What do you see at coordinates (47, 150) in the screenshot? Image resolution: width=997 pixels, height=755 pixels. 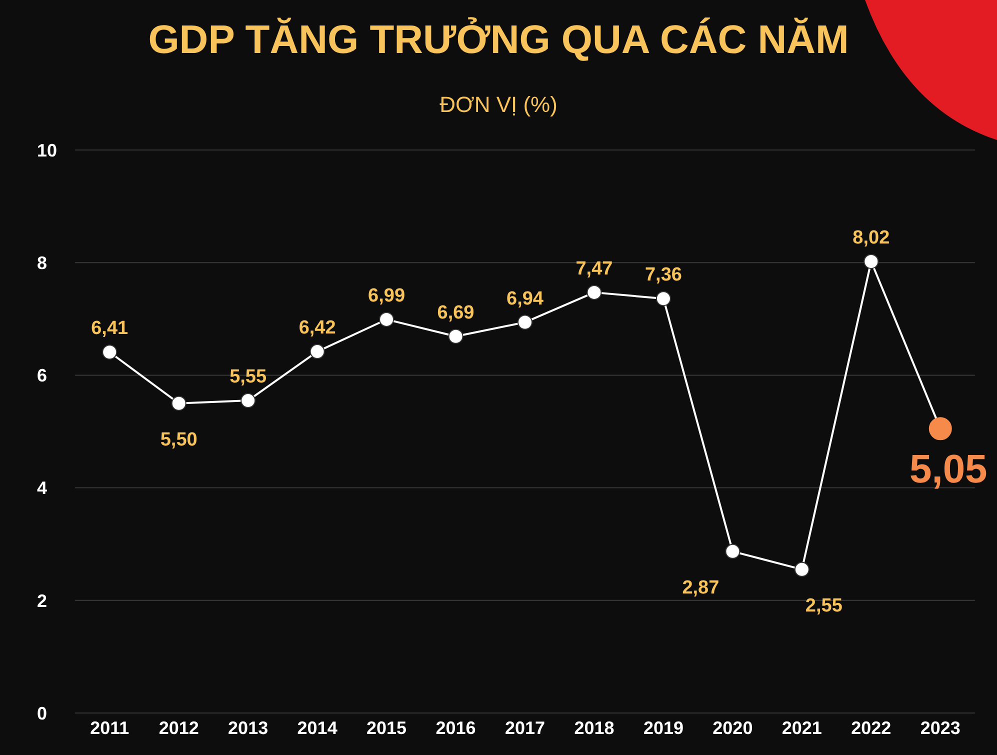 I see `y-tick-label: 10` at bounding box center [47, 150].